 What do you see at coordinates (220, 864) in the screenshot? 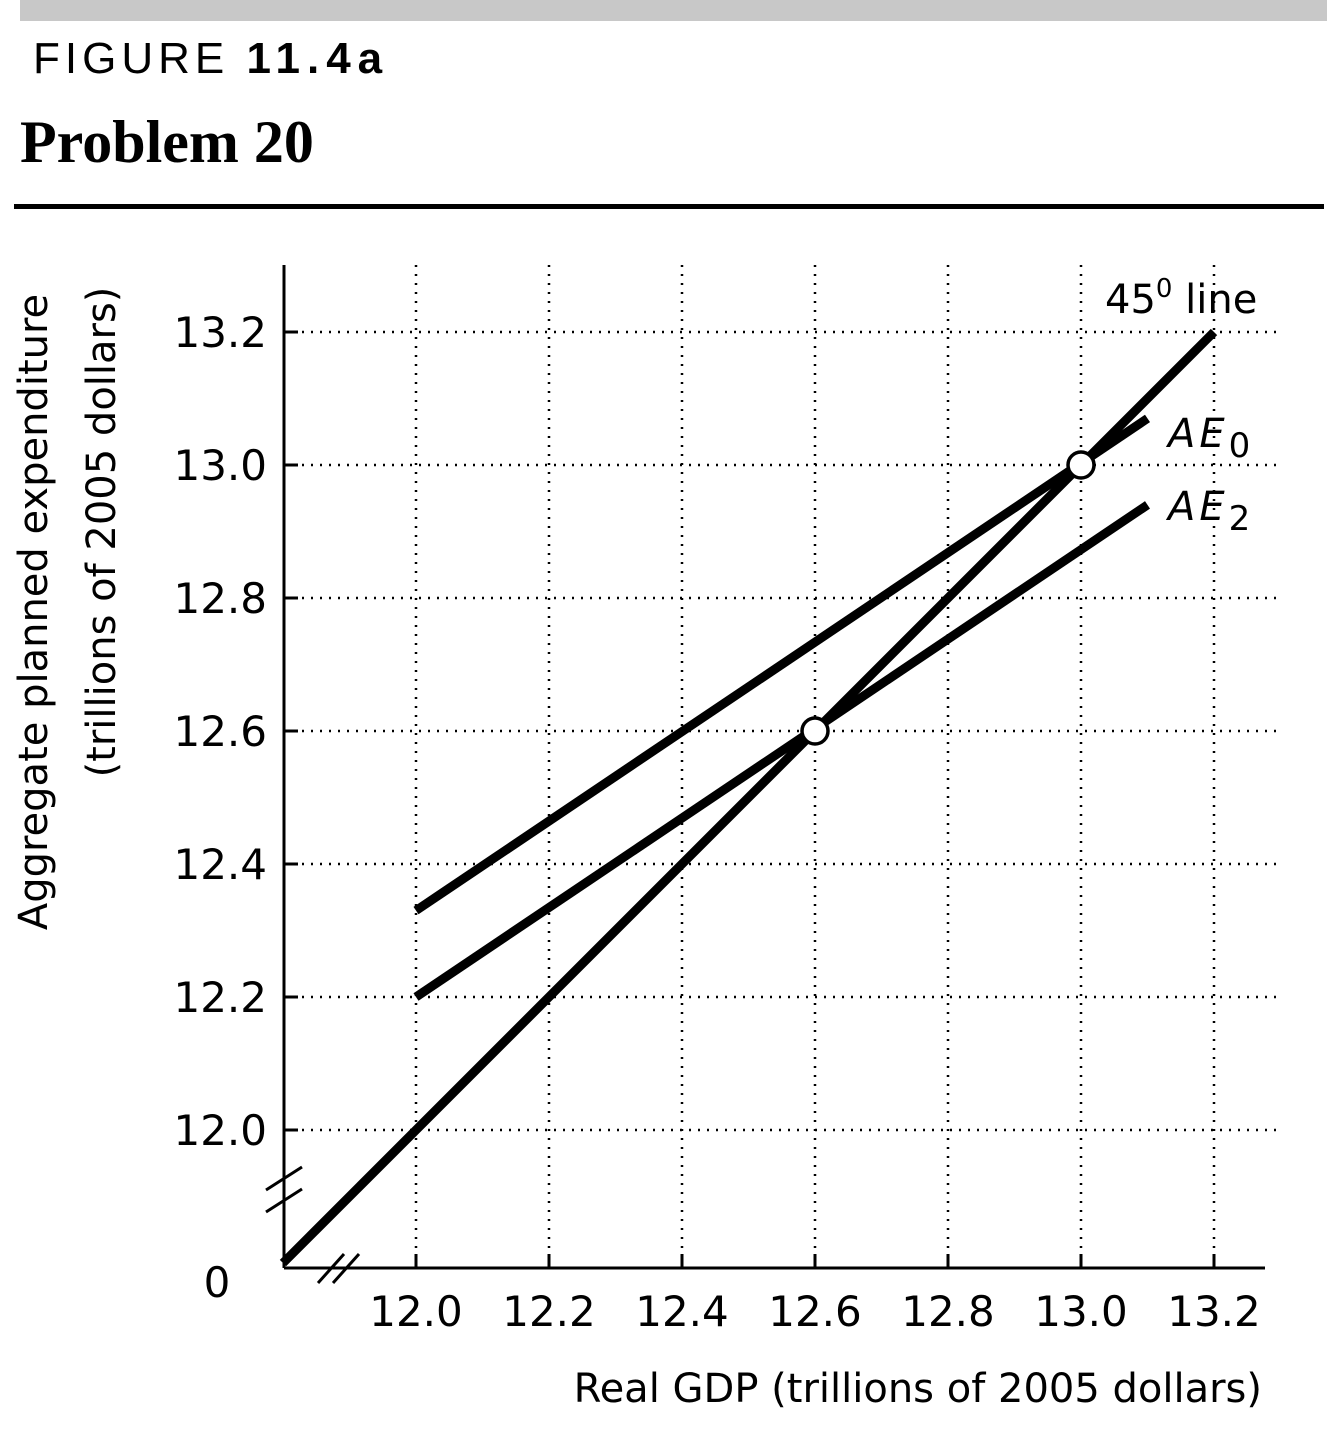
I see `y-tick-label: 12.4` at bounding box center [220, 864].